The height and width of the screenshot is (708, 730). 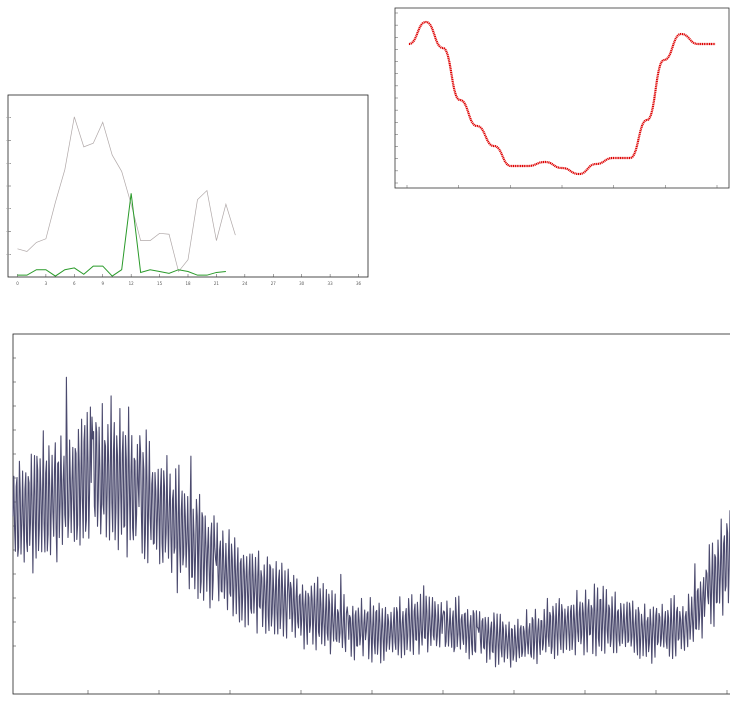 I want to click on chart-top-left-svg: 0 3 6 9 12 15 18 21 24 27 30 33 36, so click(x=187, y=190).